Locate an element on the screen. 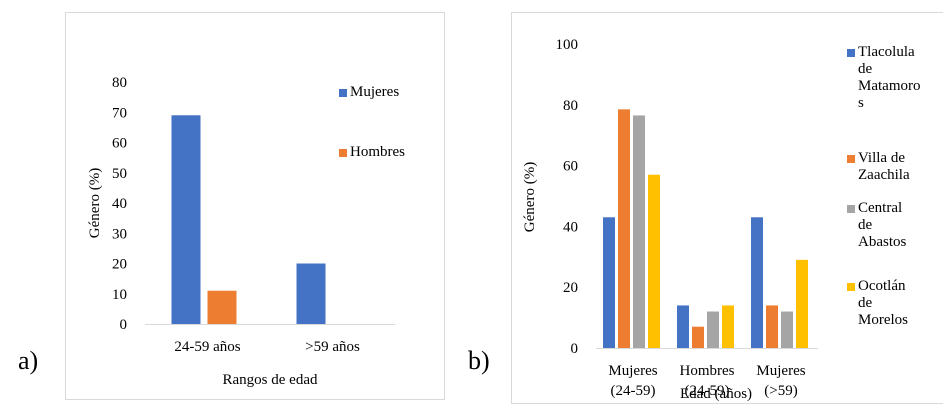 This screenshot has width=943, height=404. y-tick-label: 100 is located at coordinates (567, 45).